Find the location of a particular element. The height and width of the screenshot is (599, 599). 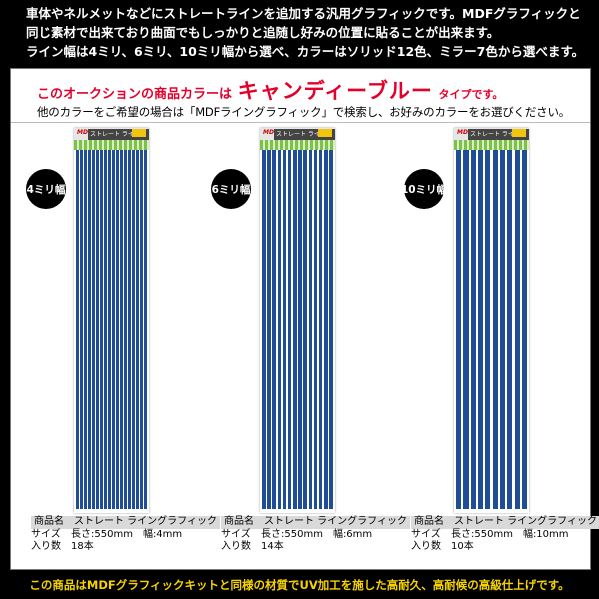

spec-size-row: サイズ 長さ:550mm 幅:10mm is located at coordinates (490, 534).